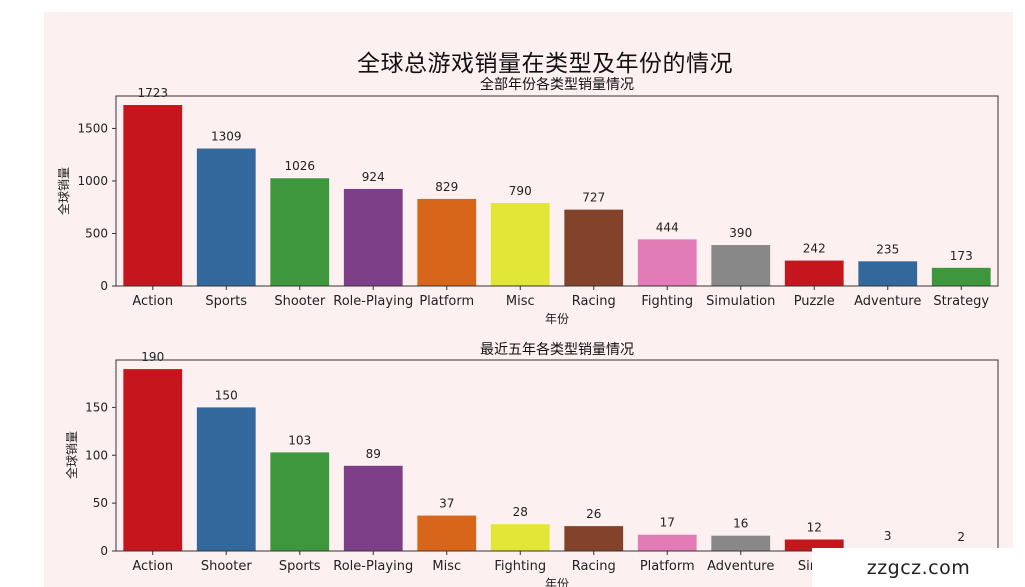 This screenshot has width=1025, height=587. Describe the element at coordinates (373, 566) in the screenshot. I see `category-label-1-3: Role-Playing` at that location.